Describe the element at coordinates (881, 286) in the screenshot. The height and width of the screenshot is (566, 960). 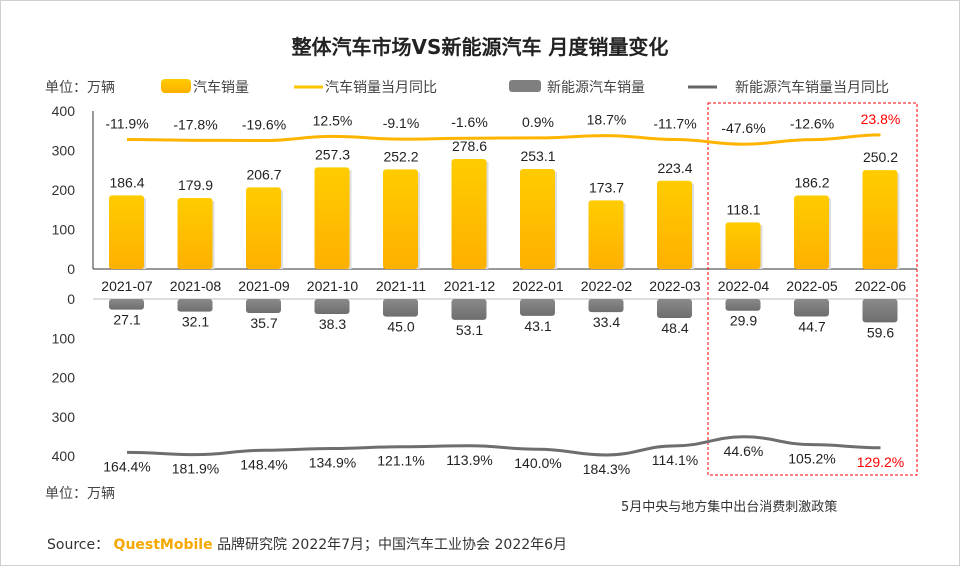
I see `x-tick-label: 2022-06` at that location.